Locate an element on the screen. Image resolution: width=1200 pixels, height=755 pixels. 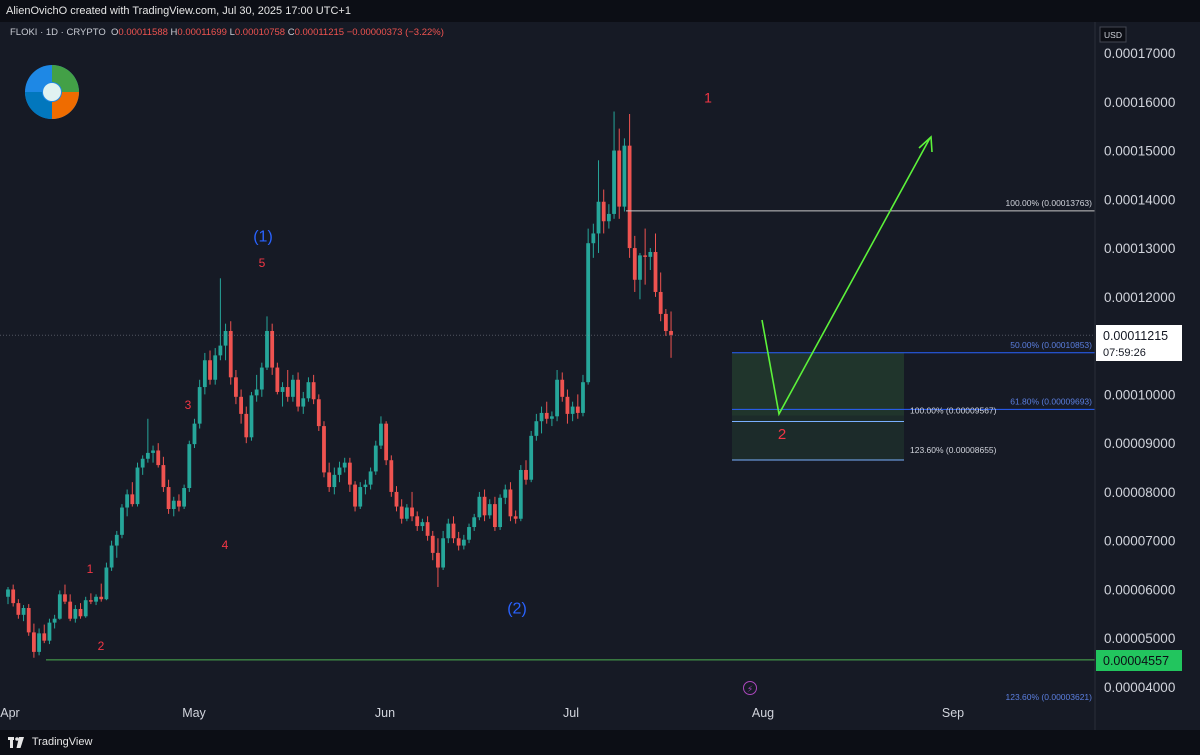
tradingview-logo-icon is located at coordinates (16, 742).